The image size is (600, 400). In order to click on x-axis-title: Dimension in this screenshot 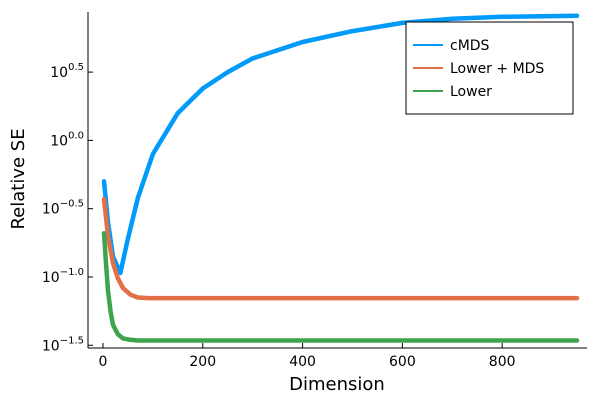, I will do `click(337, 384)`.